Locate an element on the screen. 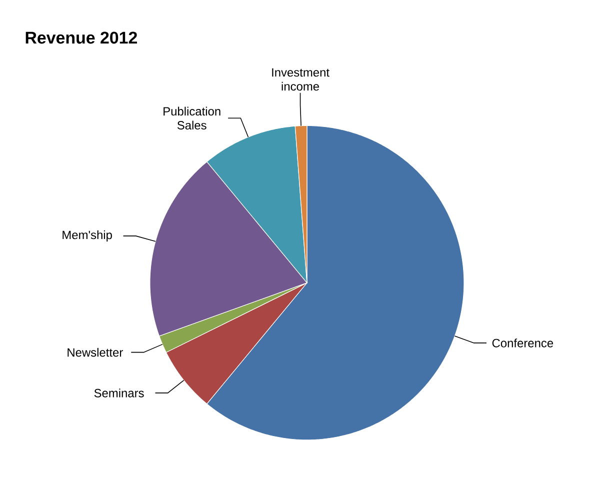 The width and height of the screenshot is (602, 491). slice-label: Conference is located at coordinates (523, 343).